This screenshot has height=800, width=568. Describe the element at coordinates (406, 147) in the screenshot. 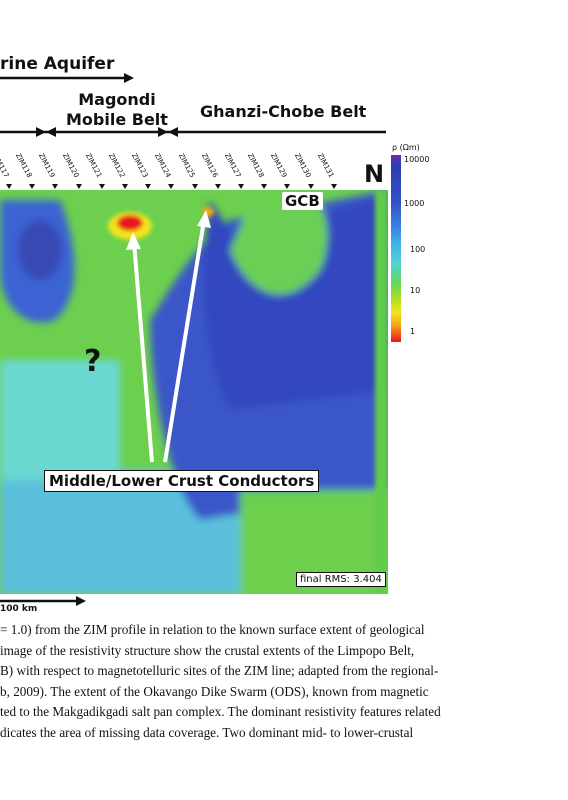

I see `colorbar-title: ρ (Ωm)` at that location.